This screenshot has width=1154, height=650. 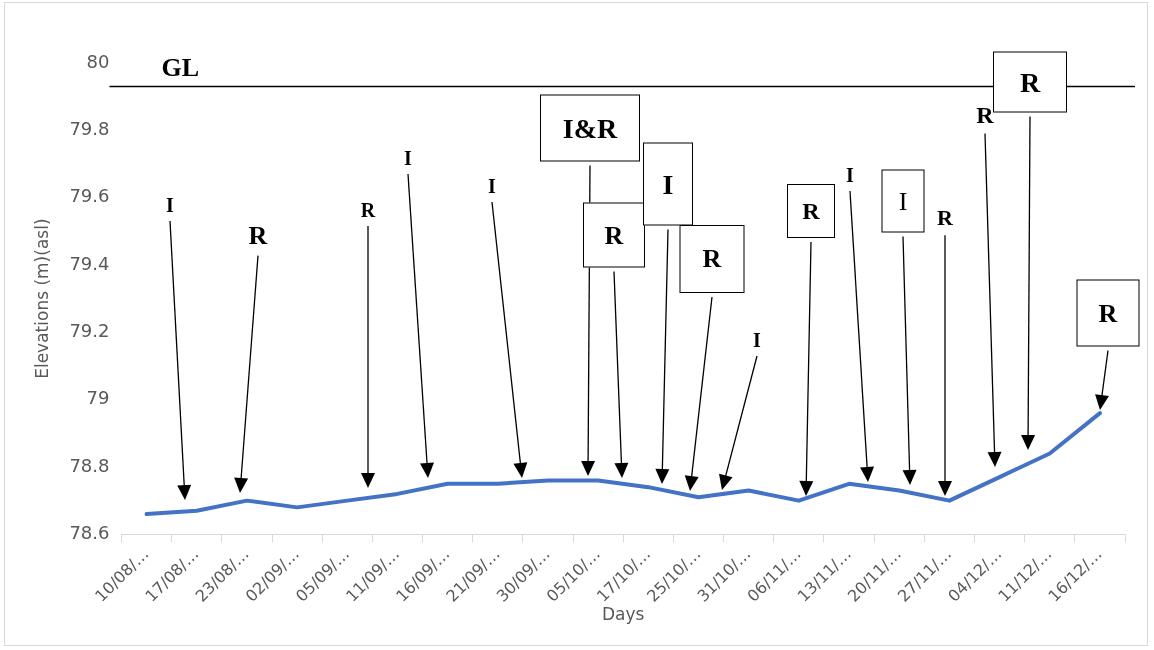 What do you see at coordinates (98, 61) in the screenshot?
I see `y-tick-label: 80` at bounding box center [98, 61].